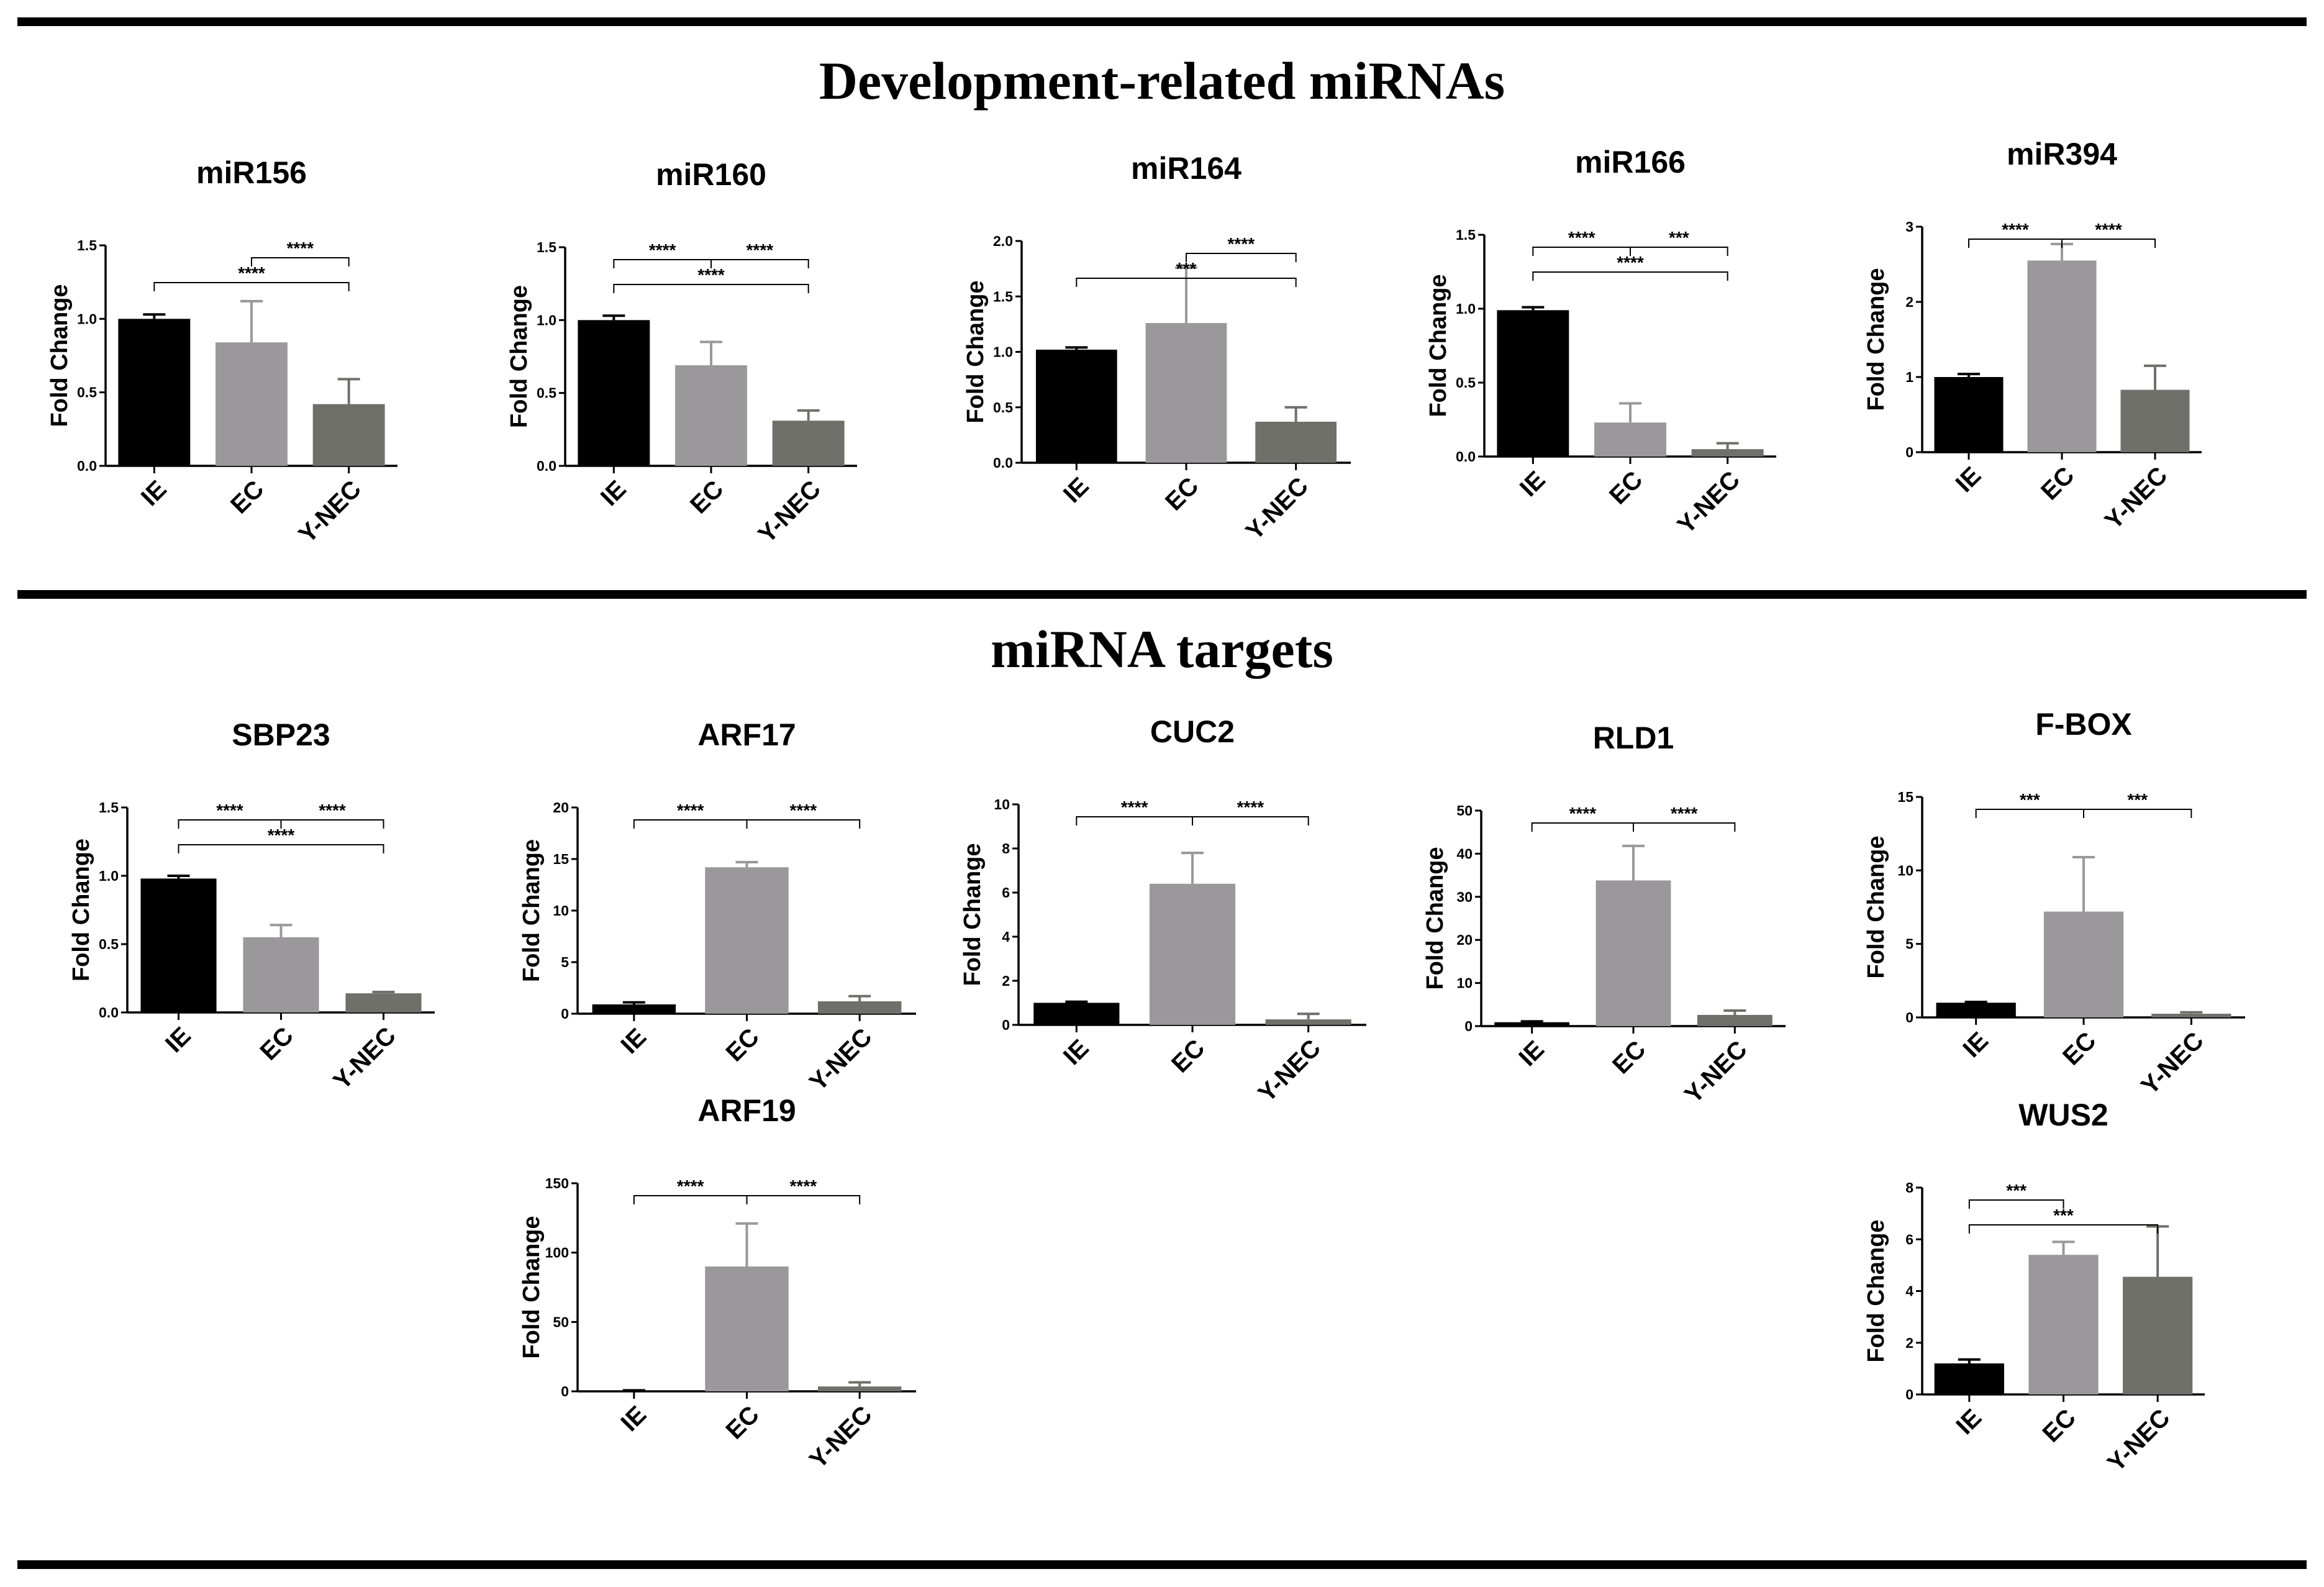  Describe the element at coordinates (1464, 853) in the screenshot. I see `y-tick-label: 40` at that location.